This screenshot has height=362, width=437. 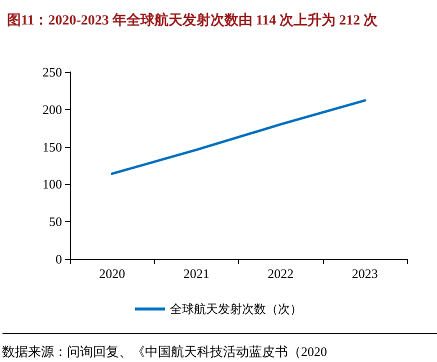 What do you see at coordinates (281, 273) in the screenshot?
I see `x-tick-label: 2022` at bounding box center [281, 273].